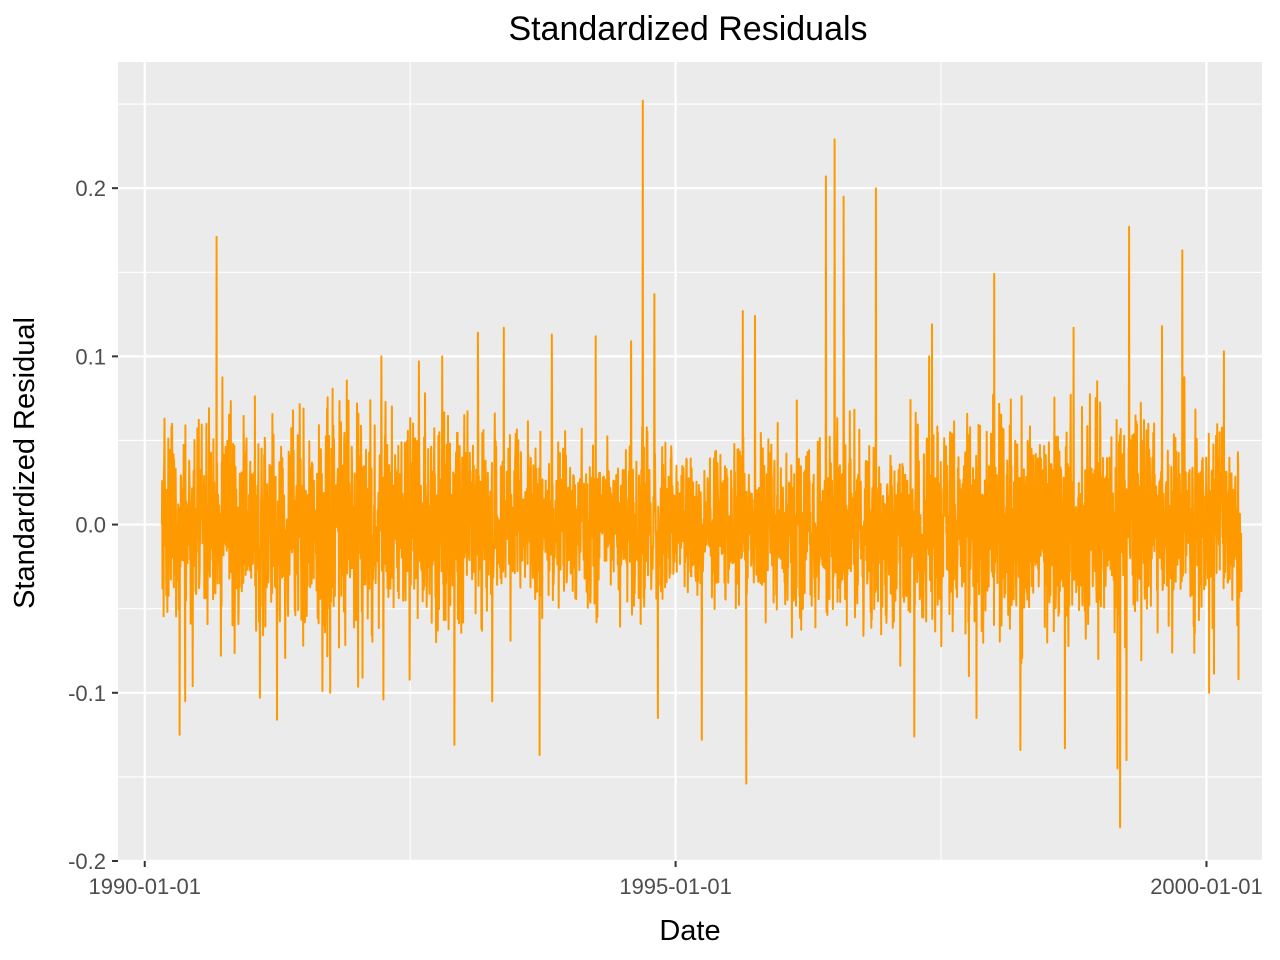 The width and height of the screenshot is (1280, 960). What do you see at coordinates (1206, 886) in the screenshot?
I see `x-tick-label: 2000-01-01` at bounding box center [1206, 886].